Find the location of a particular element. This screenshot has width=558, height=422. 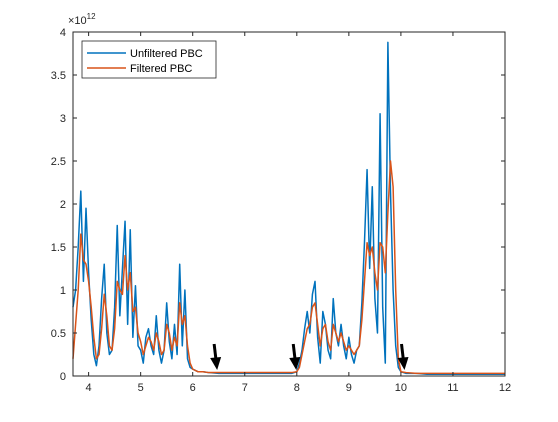

x-tick-label: 8 is located at coordinates (297, 388).